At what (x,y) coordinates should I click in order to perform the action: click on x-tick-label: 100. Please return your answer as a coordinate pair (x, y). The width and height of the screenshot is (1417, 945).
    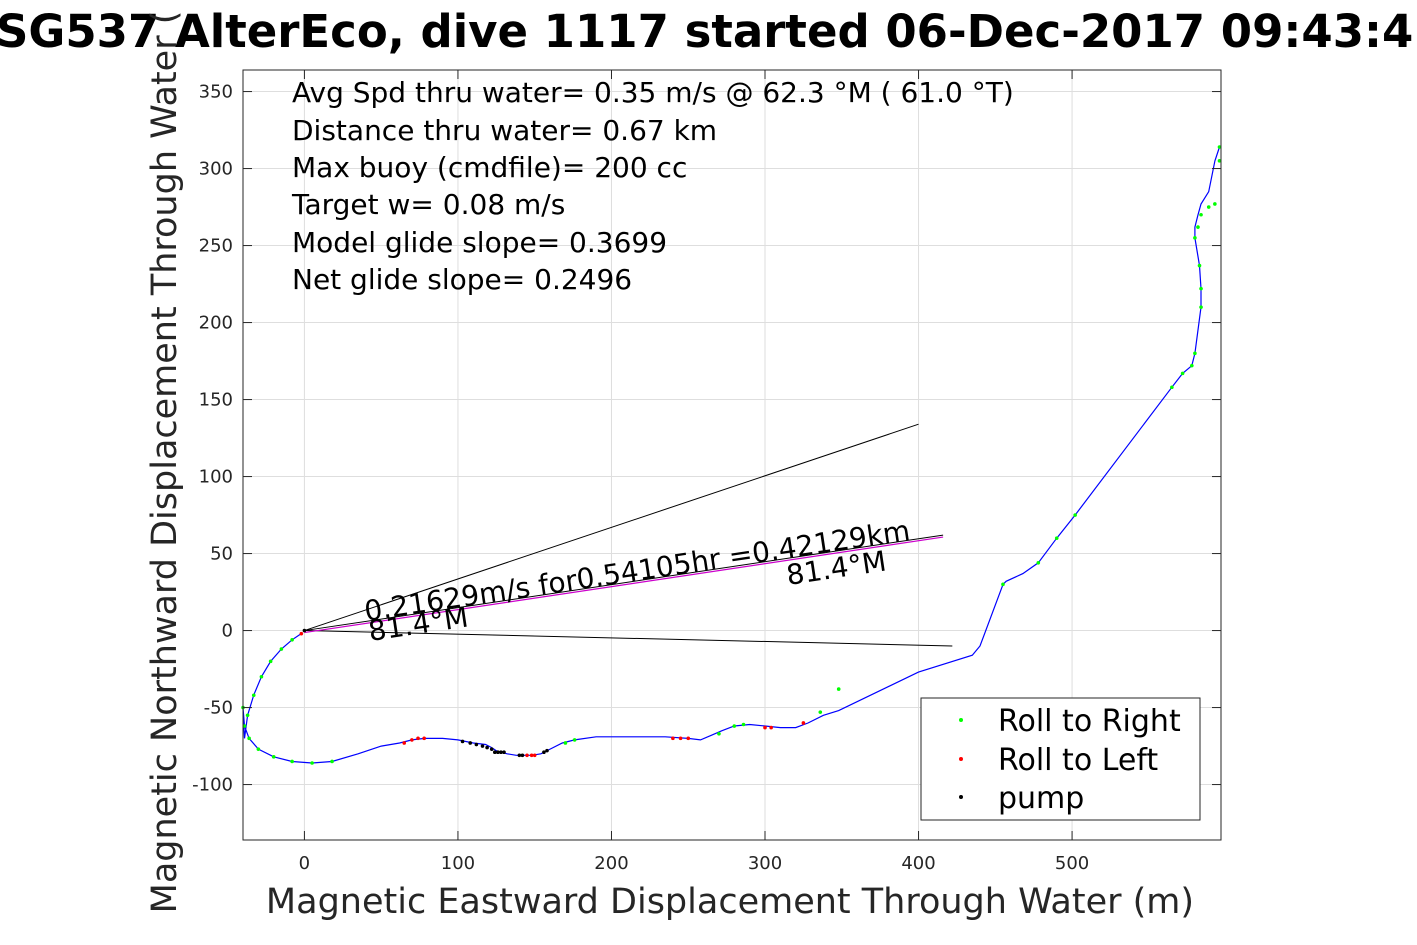
    Looking at the image, I should click on (458, 863).